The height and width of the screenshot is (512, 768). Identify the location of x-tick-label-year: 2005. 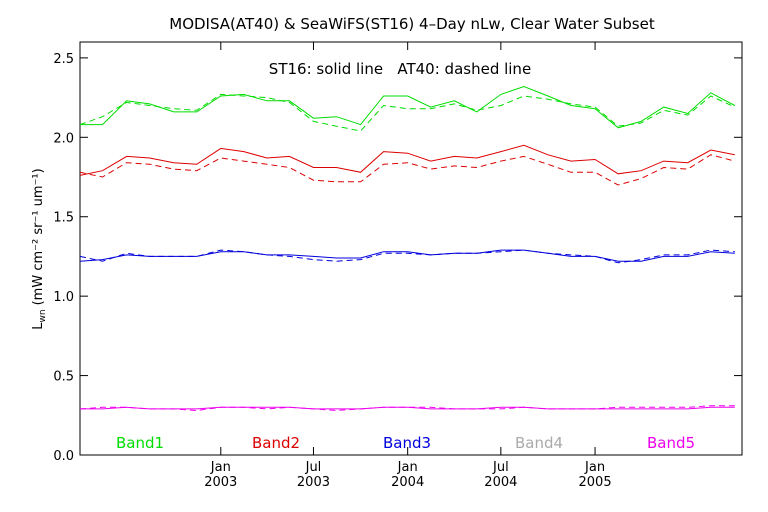
(595, 482).